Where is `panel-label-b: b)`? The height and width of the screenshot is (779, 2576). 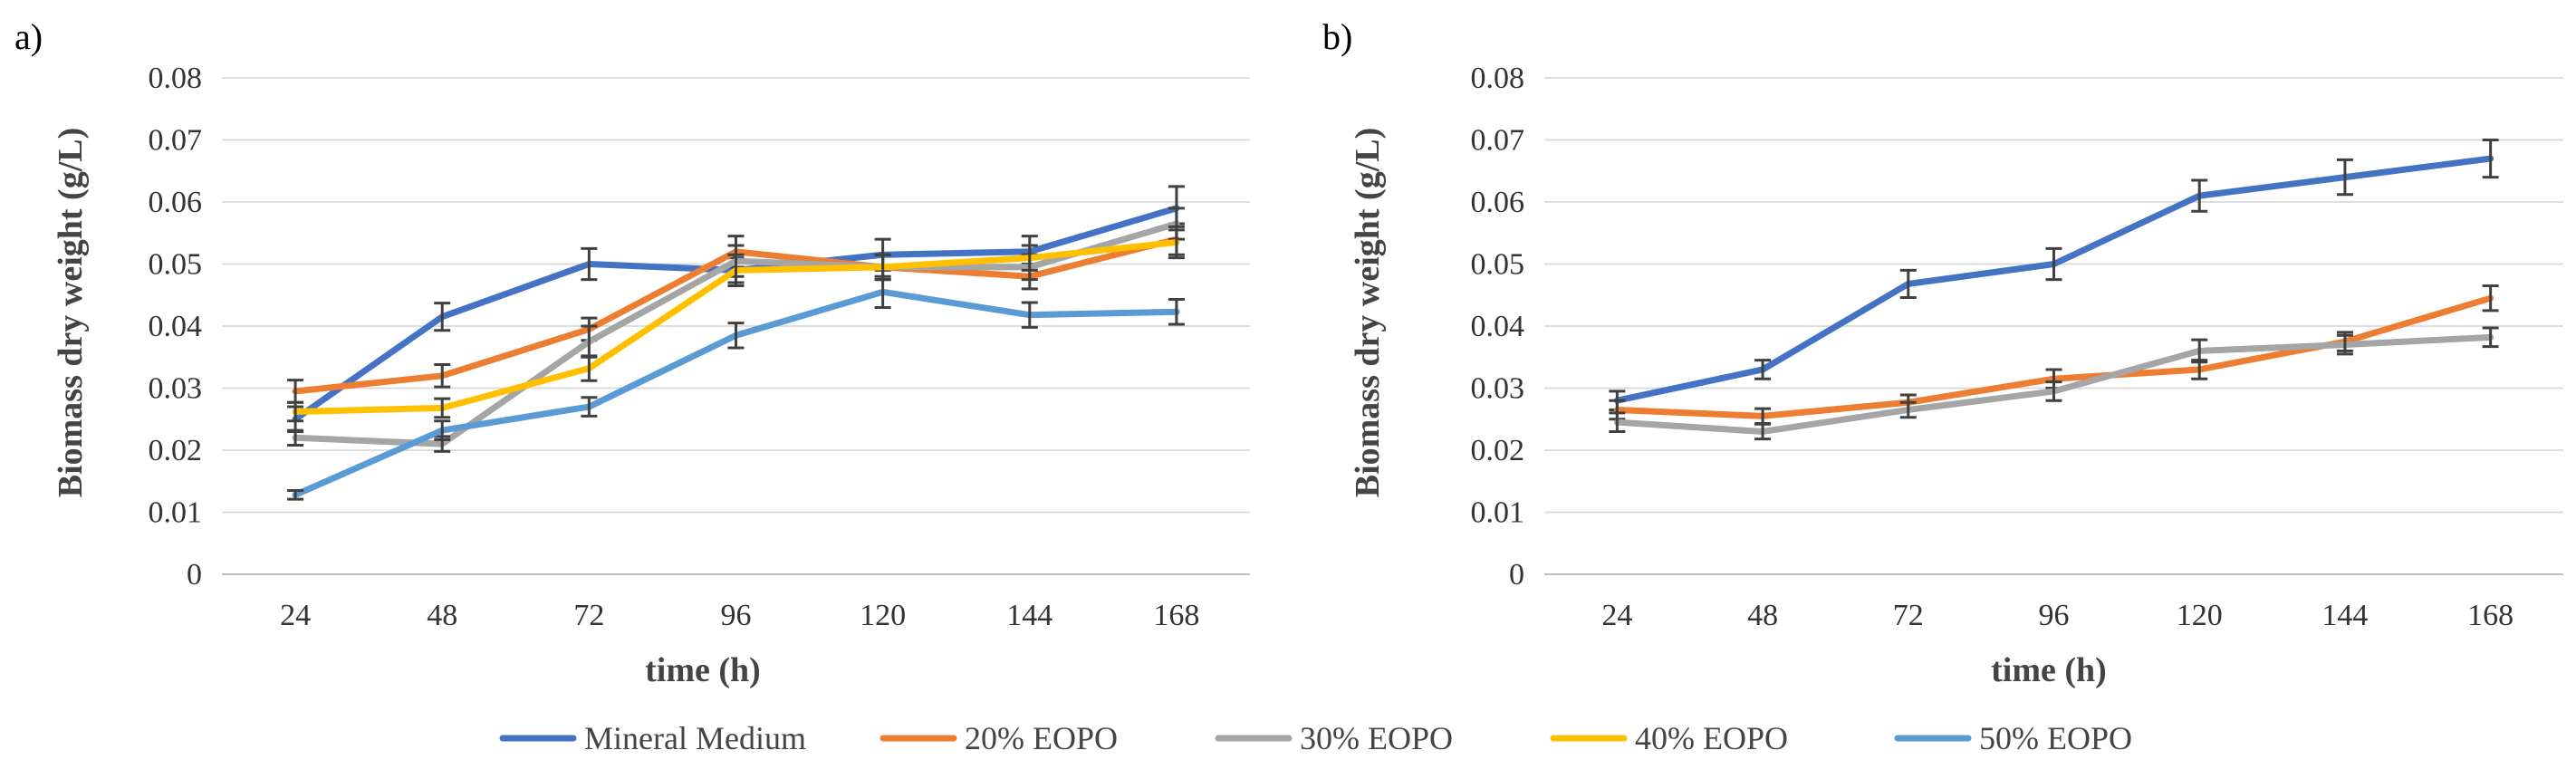
panel-label-b: b) is located at coordinates (1337, 36).